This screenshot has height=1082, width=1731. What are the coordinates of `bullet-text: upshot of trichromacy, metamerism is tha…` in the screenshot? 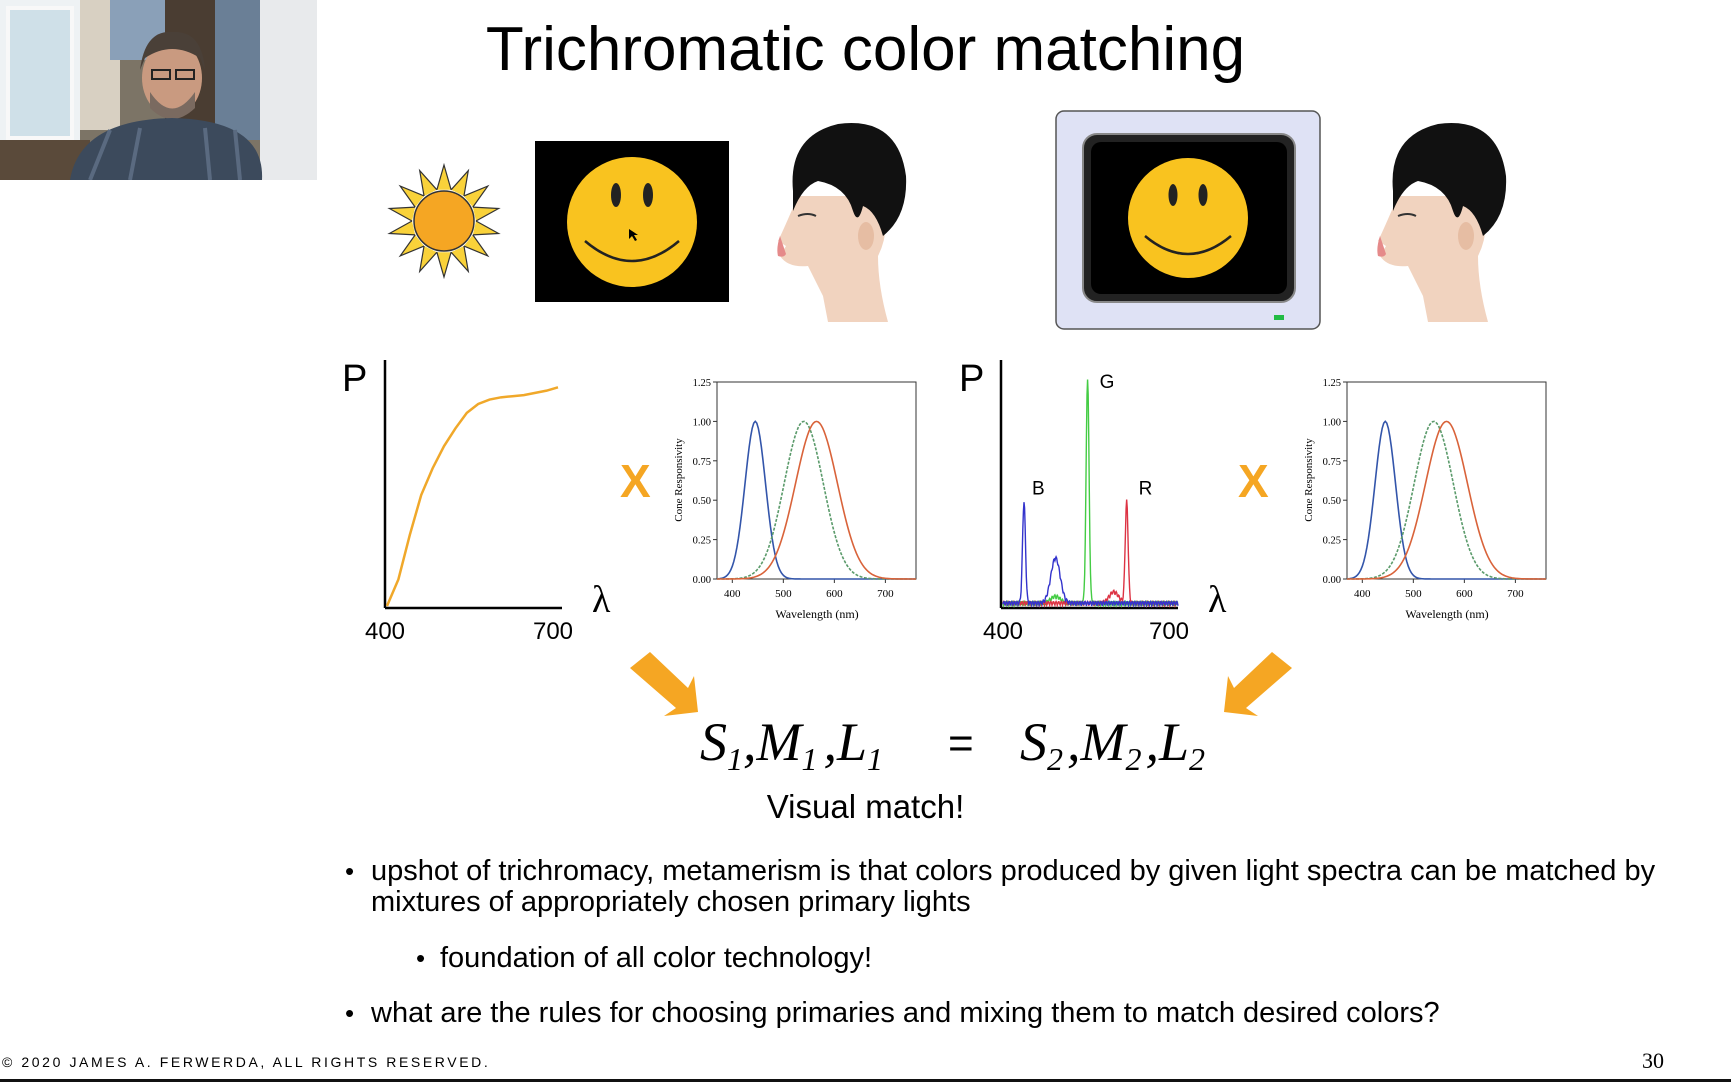 It's located at (1013, 886).